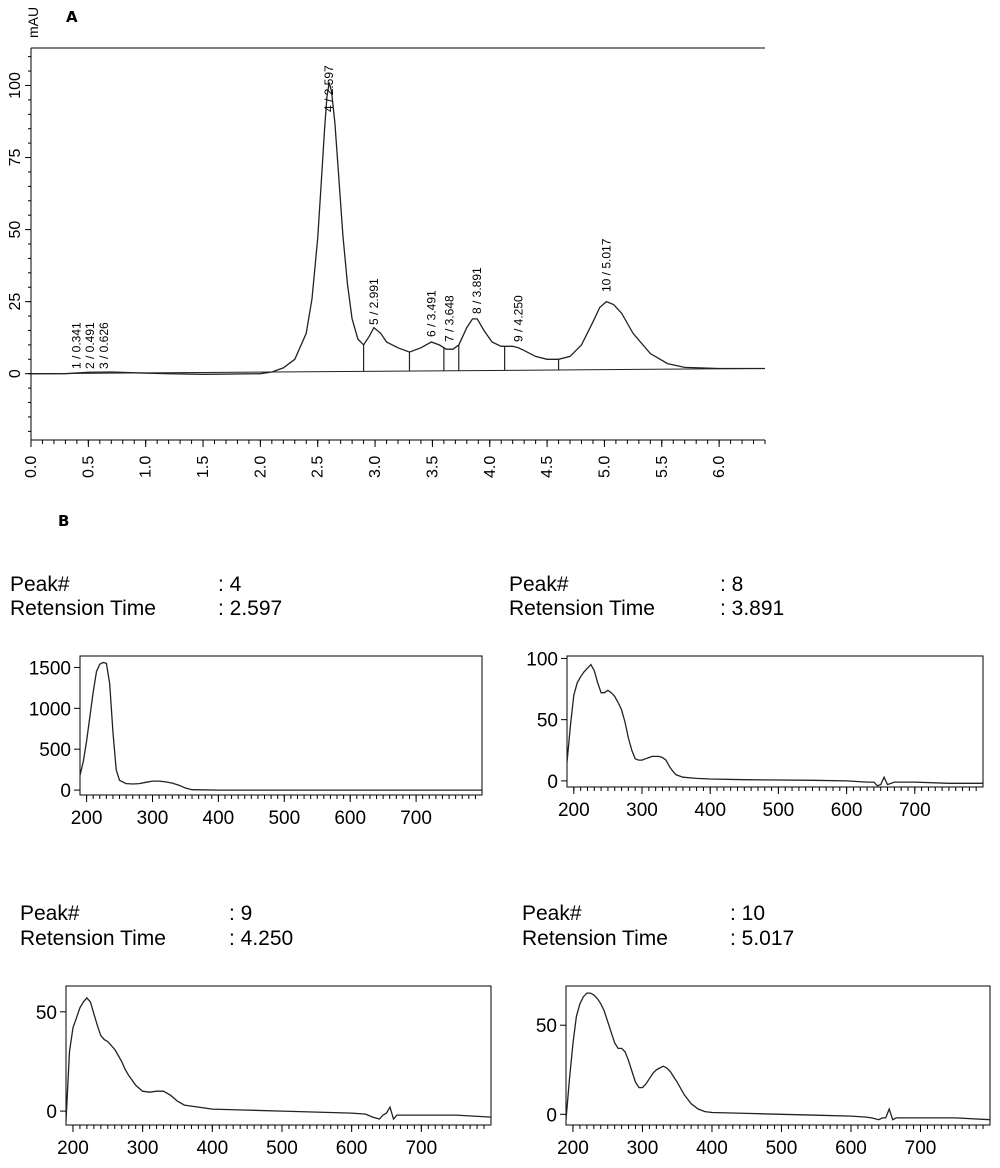  What do you see at coordinates (260, 467) in the screenshot?
I see `x-tick-label: 2.0` at bounding box center [260, 467].